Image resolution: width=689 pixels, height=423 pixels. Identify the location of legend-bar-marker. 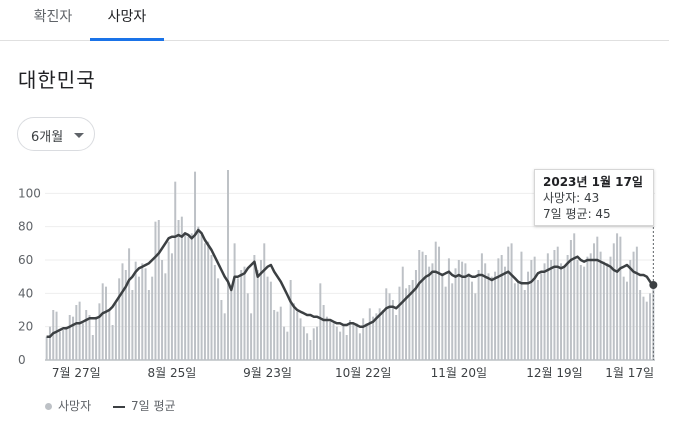
(48, 406).